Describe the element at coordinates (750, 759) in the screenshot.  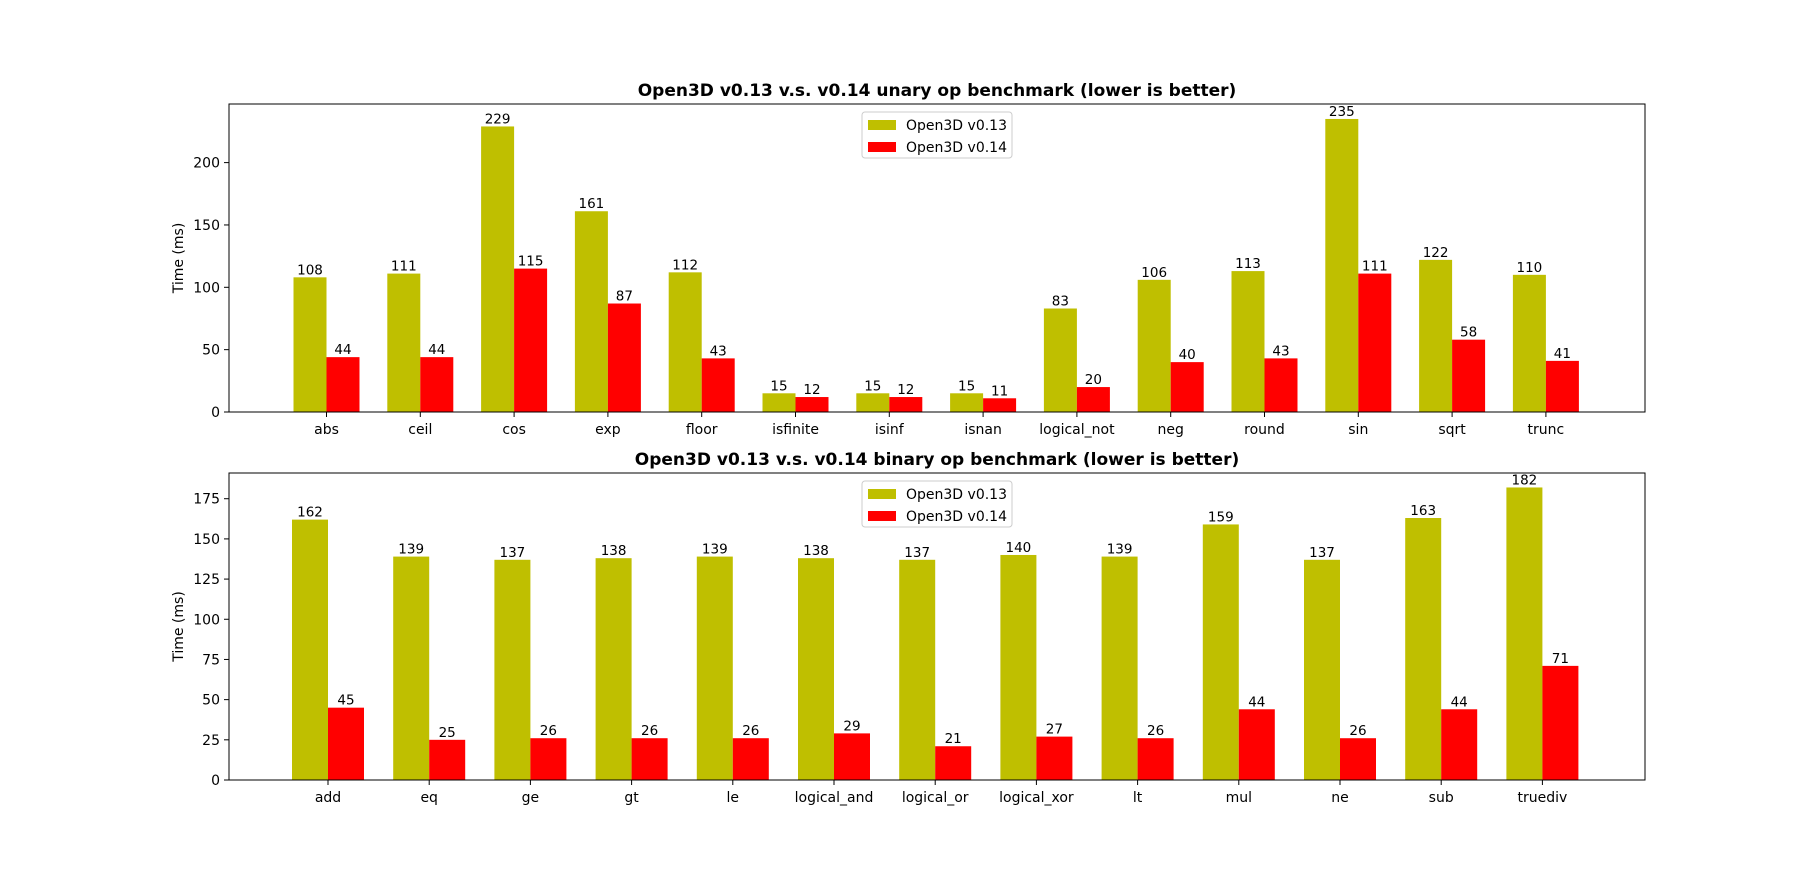
I see `bar-v014-le` at that location.